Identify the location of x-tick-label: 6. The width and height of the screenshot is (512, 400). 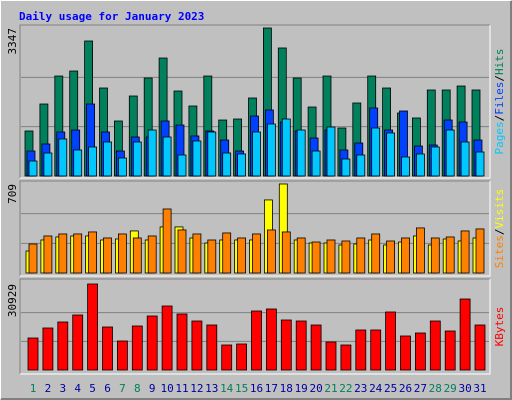
(107, 388).